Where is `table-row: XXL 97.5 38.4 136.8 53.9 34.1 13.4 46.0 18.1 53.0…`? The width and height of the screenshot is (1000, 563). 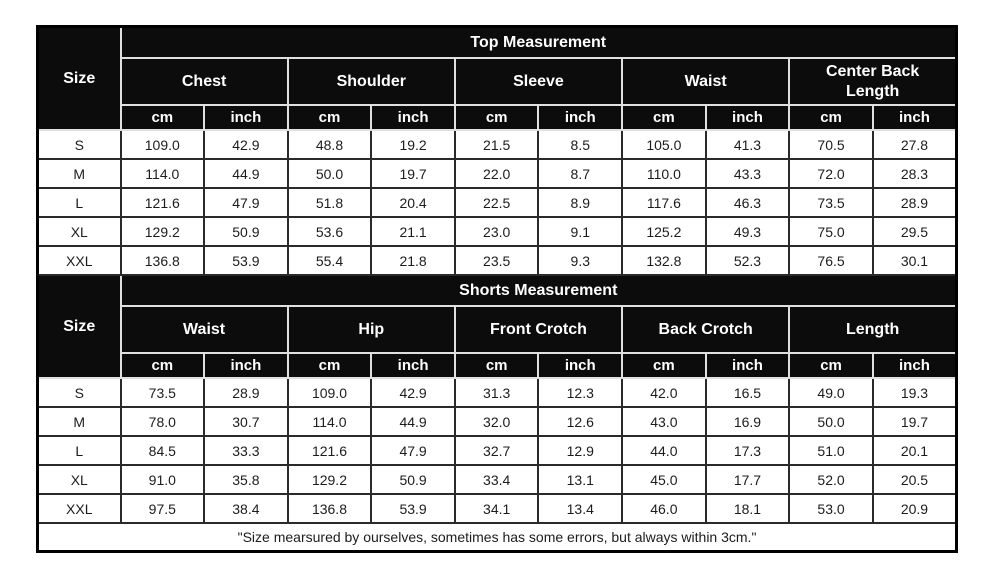 table-row: XXL 97.5 38.4 136.8 53.9 34.1 13.4 46.0 18.1 53.0… is located at coordinates (497, 508).